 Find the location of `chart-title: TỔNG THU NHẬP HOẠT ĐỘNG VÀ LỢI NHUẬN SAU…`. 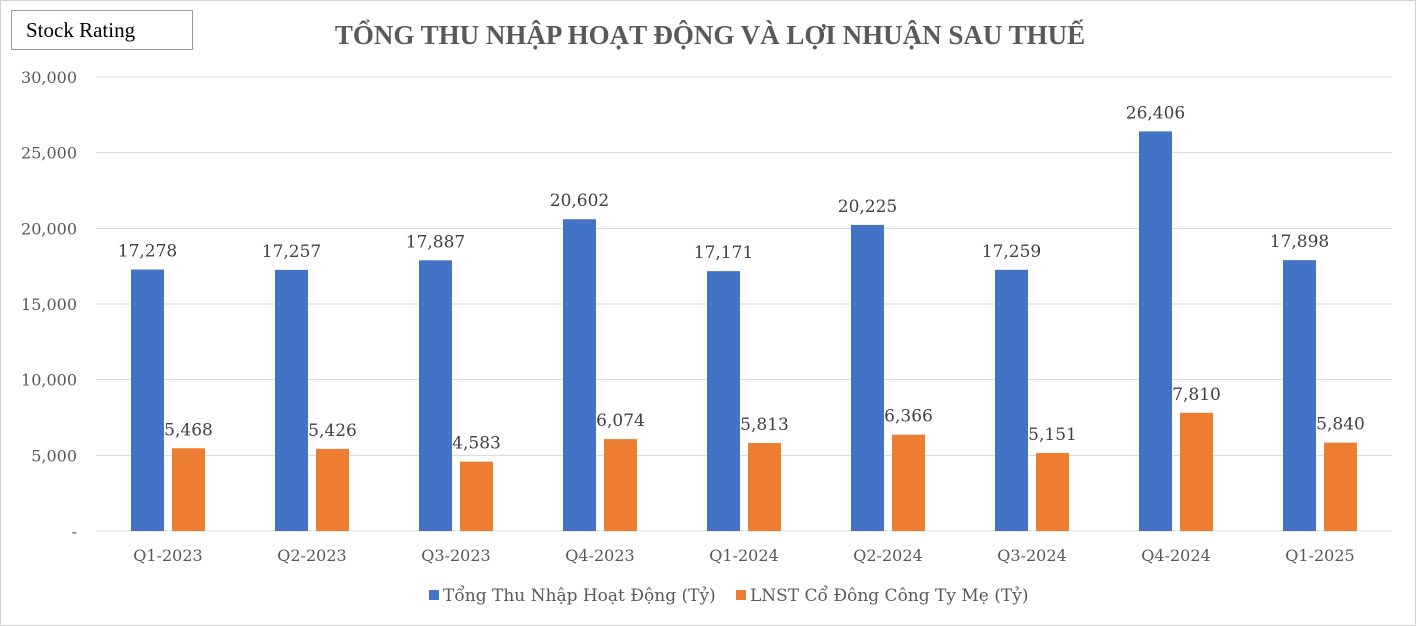

chart-title: TỔNG THU NHẬP HOẠT ĐỘNG VÀ LỢI NHUẬN SAU… is located at coordinates (710, 34).